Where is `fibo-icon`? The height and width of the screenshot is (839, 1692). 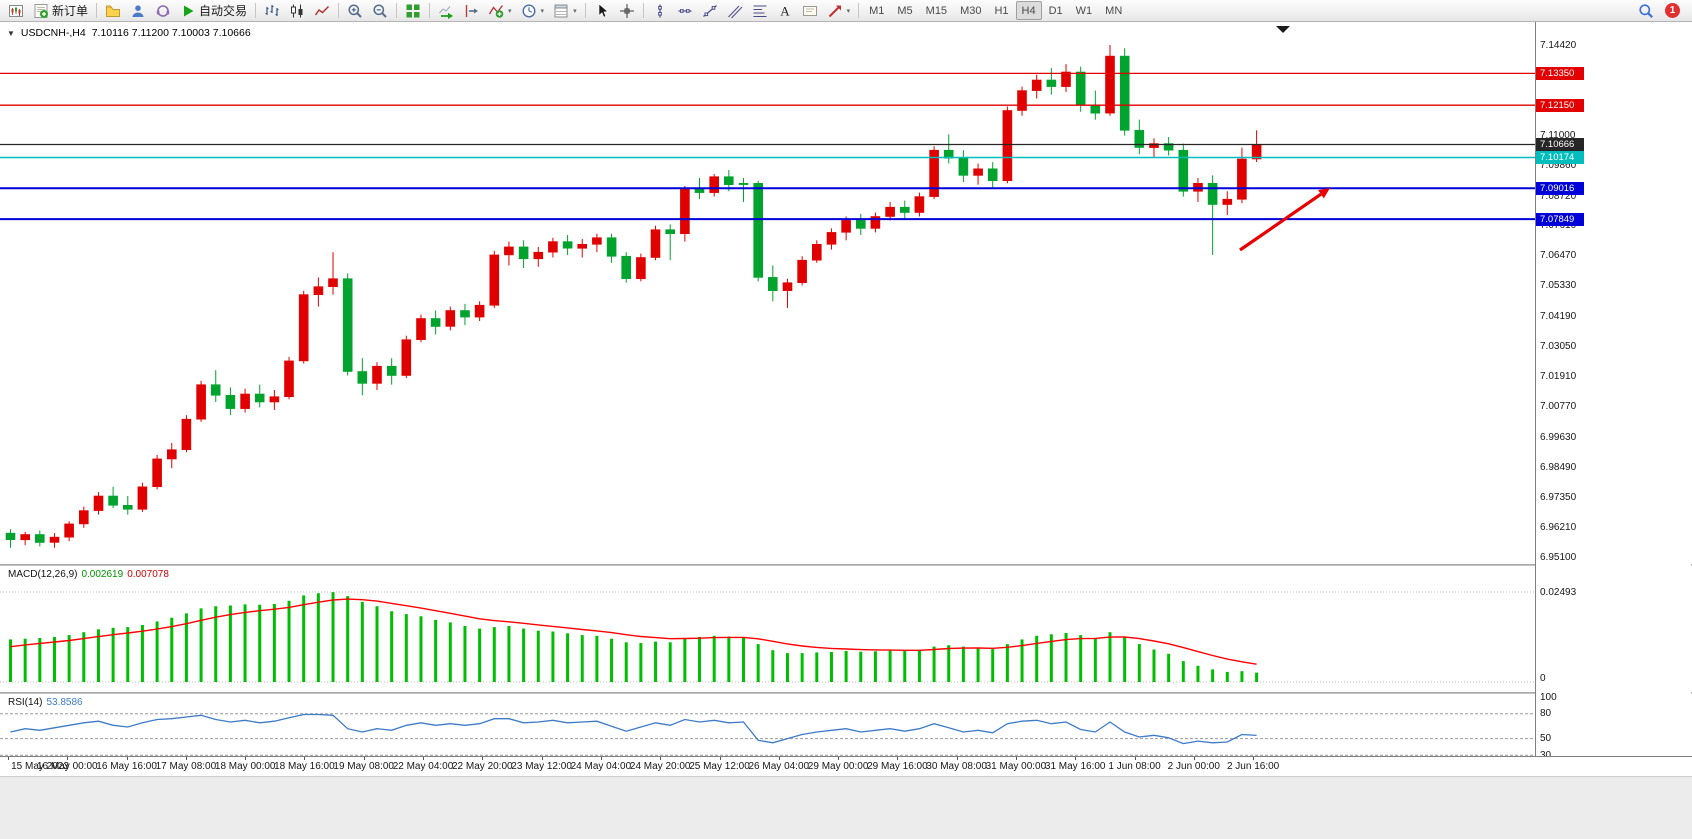
fibo-icon is located at coordinates (760, 11).